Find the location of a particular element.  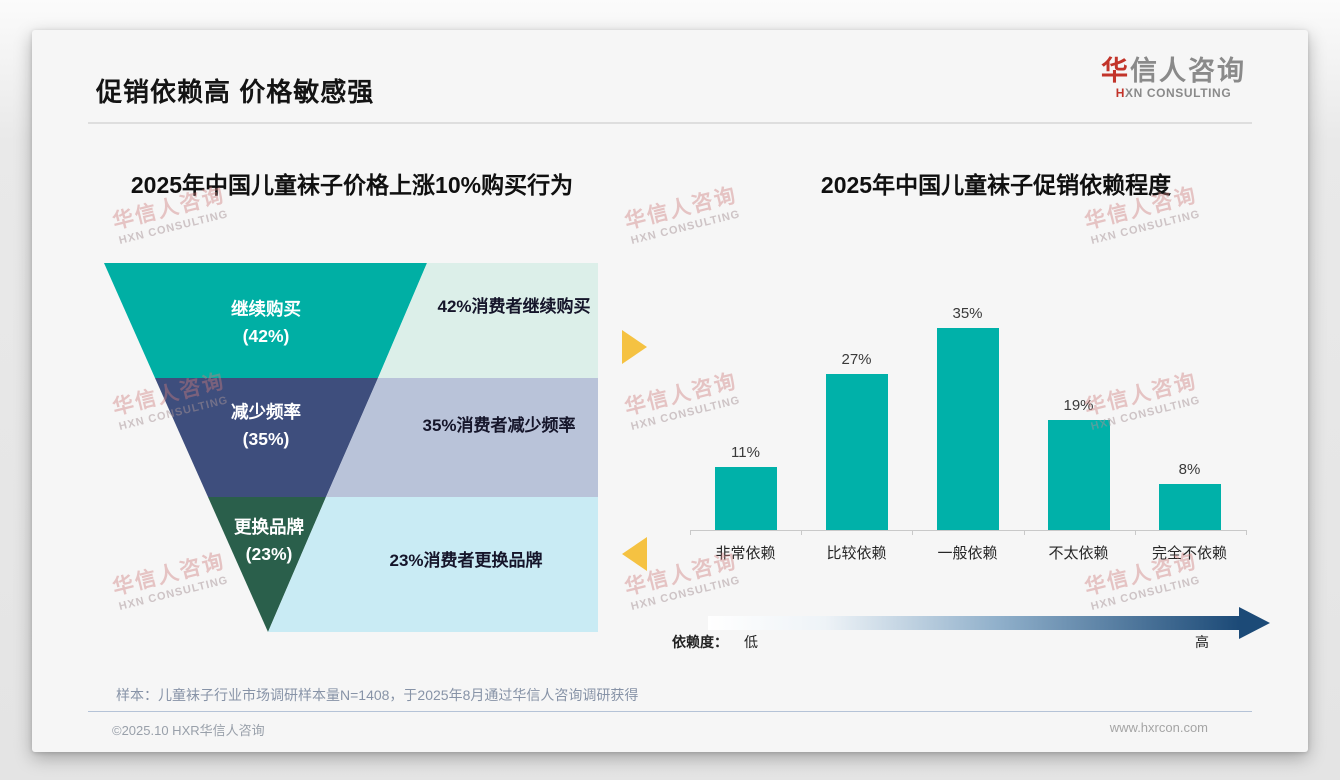

header-divider is located at coordinates (670, 123).